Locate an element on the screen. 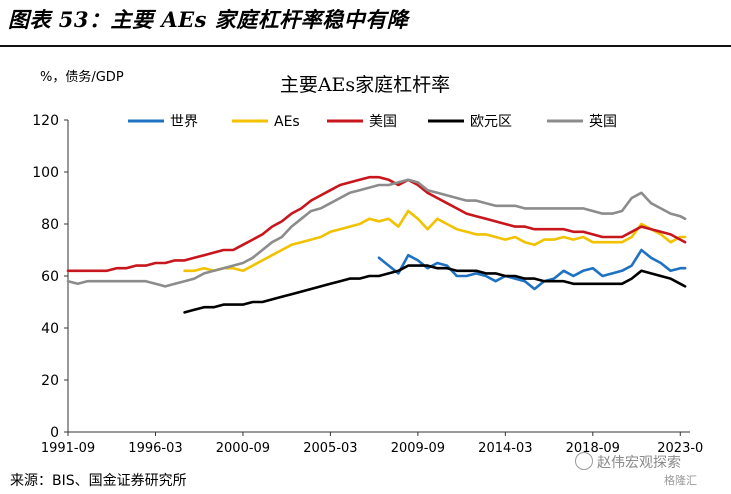 This screenshot has width=731, height=494. y-tick-label: 40 is located at coordinates (50, 329).